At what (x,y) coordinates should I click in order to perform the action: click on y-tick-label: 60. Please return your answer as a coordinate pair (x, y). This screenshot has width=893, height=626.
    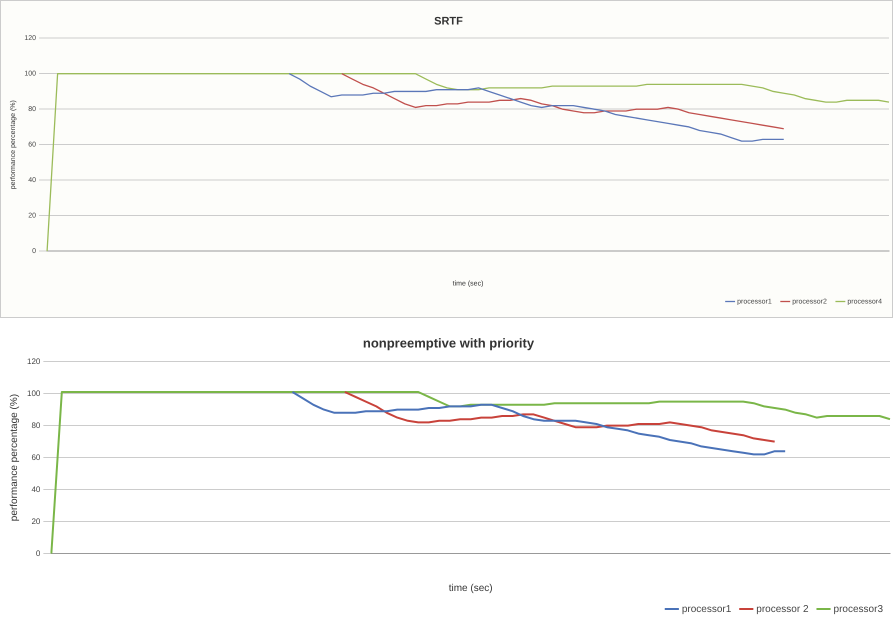
    Looking at the image, I should click on (36, 457).